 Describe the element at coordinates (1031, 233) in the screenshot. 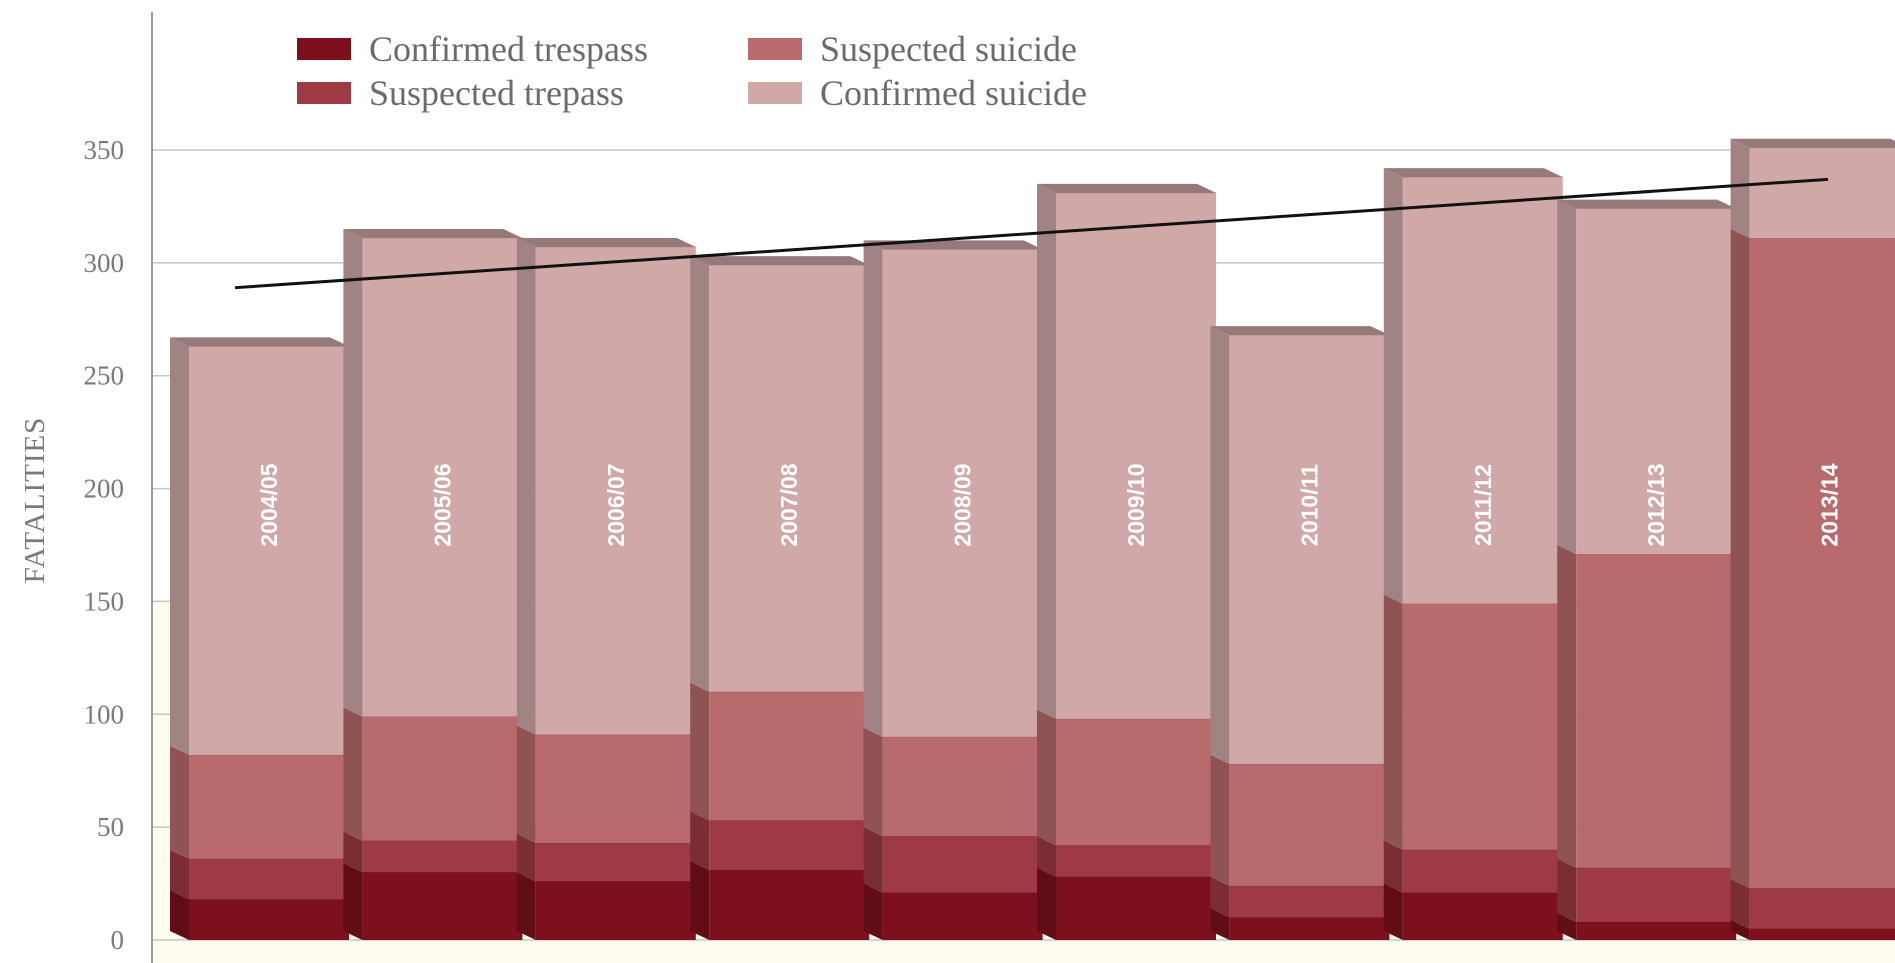

I see `trendline-group` at that location.